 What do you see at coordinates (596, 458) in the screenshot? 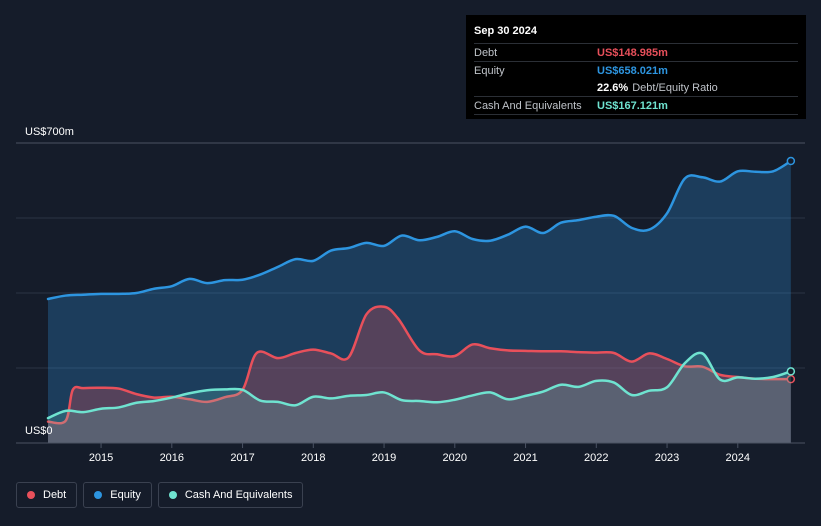
I see `x-tick-label: 2022` at bounding box center [596, 458].